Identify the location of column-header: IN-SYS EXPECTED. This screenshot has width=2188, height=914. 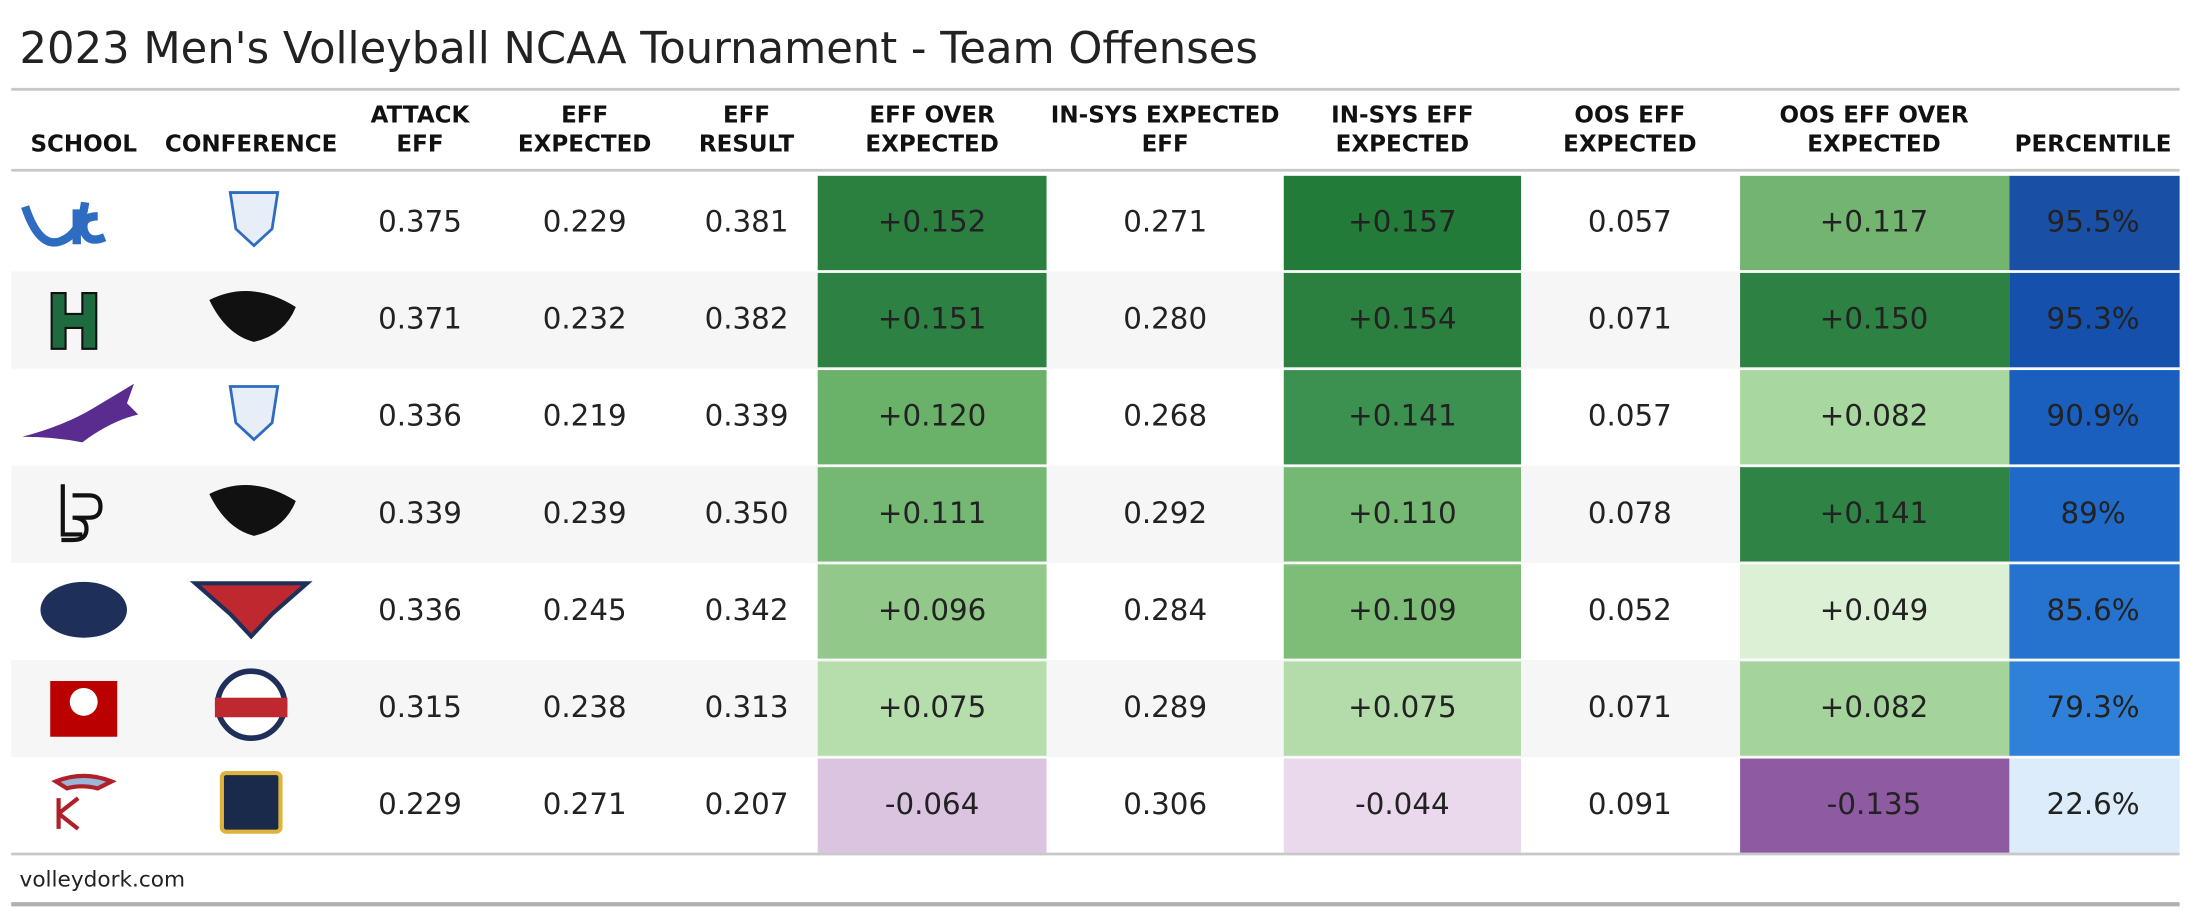
(1165, 115).